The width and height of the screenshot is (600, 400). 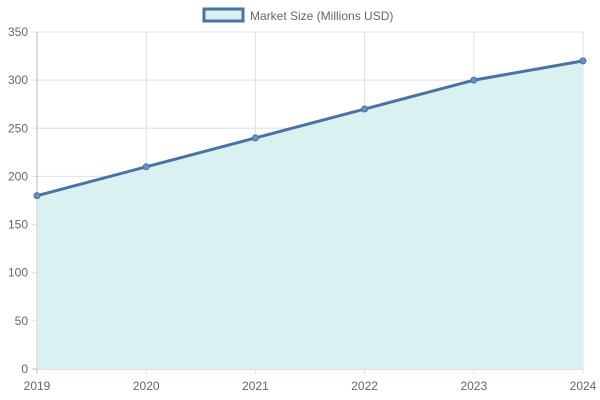 What do you see at coordinates (18, 176) in the screenshot?
I see `y-tick-label: 200` at bounding box center [18, 176].